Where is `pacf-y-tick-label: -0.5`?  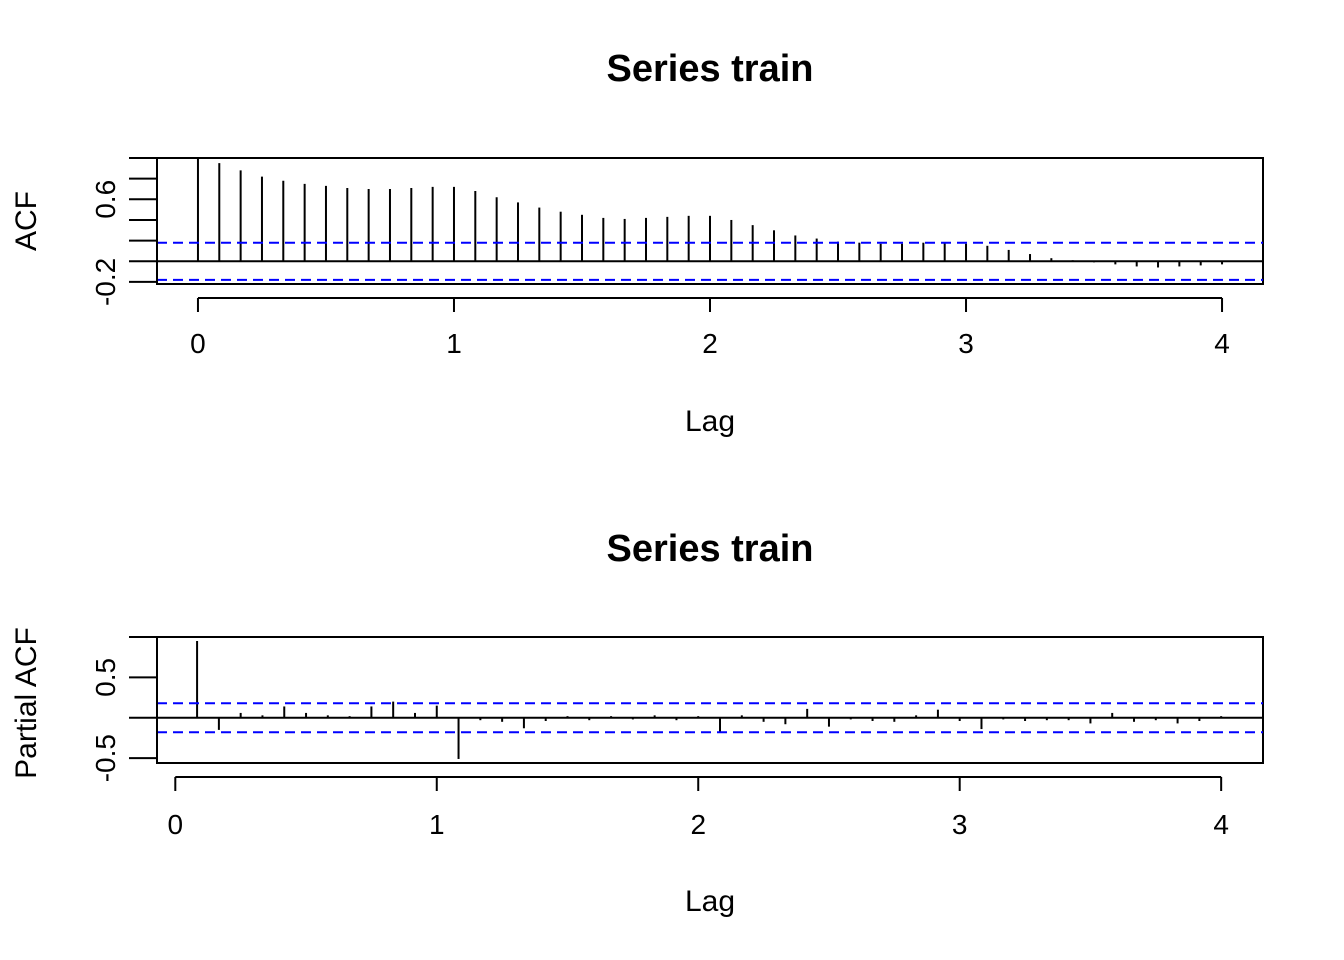
pacf-y-tick-label: -0.5 is located at coordinates (105, 758).